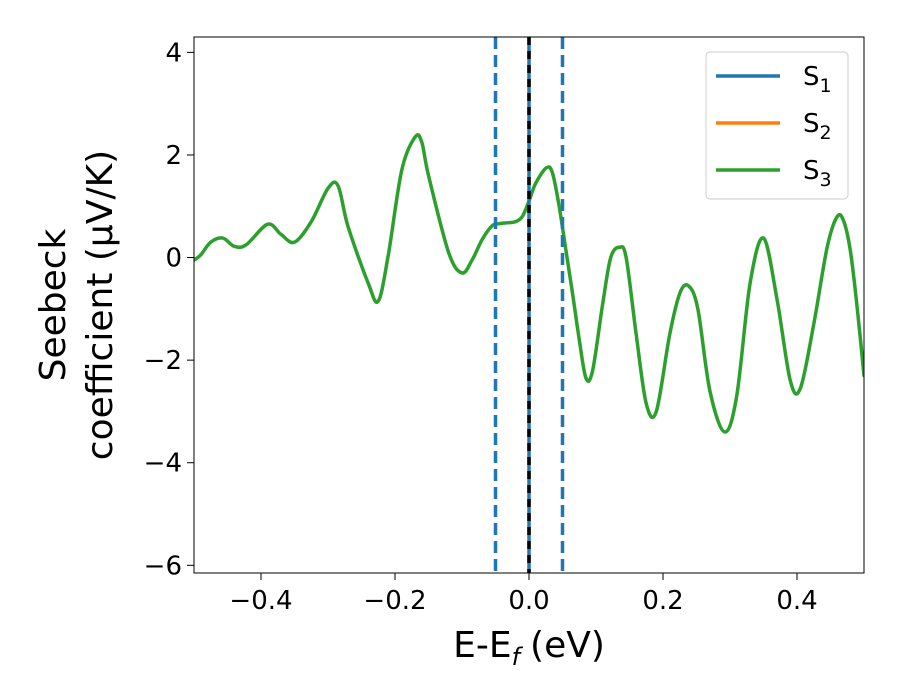 This screenshot has height=700, width=900. Describe the element at coordinates (100, 305) in the screenshot. I see `y-axis-label-line2: coefficient (μV/K)` at that location.